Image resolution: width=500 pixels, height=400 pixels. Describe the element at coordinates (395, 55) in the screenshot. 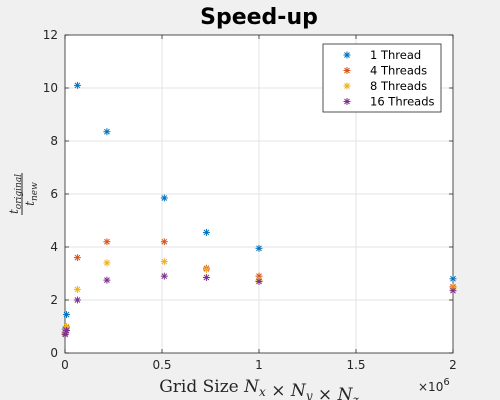

I see `legend-label: 1 Thread` at that location.